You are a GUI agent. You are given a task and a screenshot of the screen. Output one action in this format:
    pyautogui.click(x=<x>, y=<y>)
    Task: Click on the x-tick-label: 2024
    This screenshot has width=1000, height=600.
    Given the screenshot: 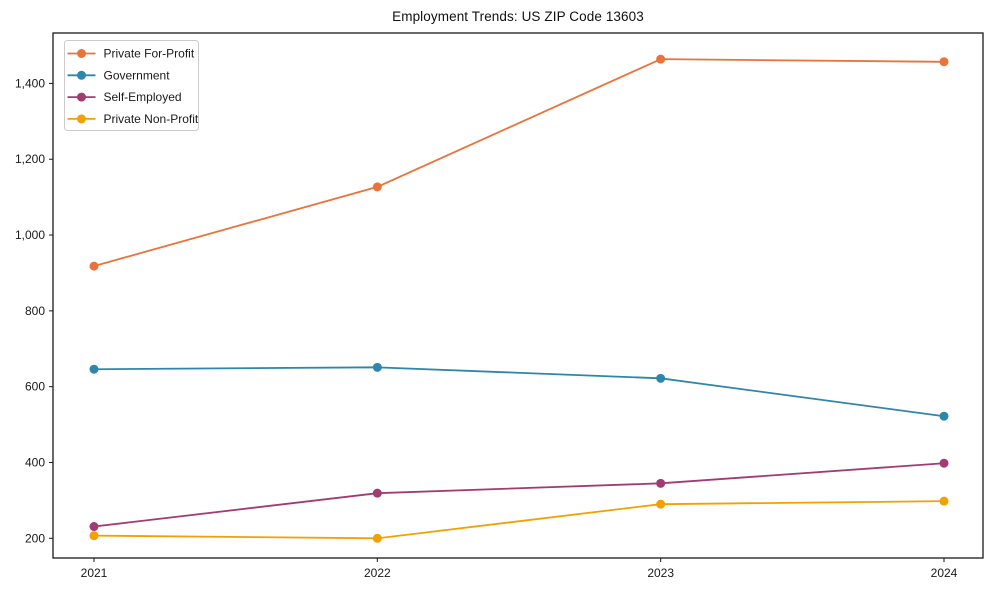 What is the action you would take?
    pyautogui.click(x=944, y=573)
    